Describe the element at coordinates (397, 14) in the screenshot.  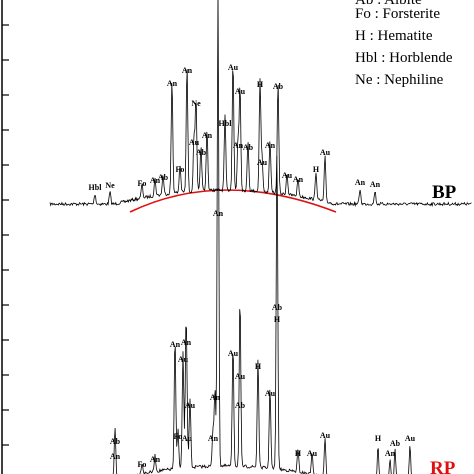
I see `legend-entry: Fo : Forsterite` at that location.